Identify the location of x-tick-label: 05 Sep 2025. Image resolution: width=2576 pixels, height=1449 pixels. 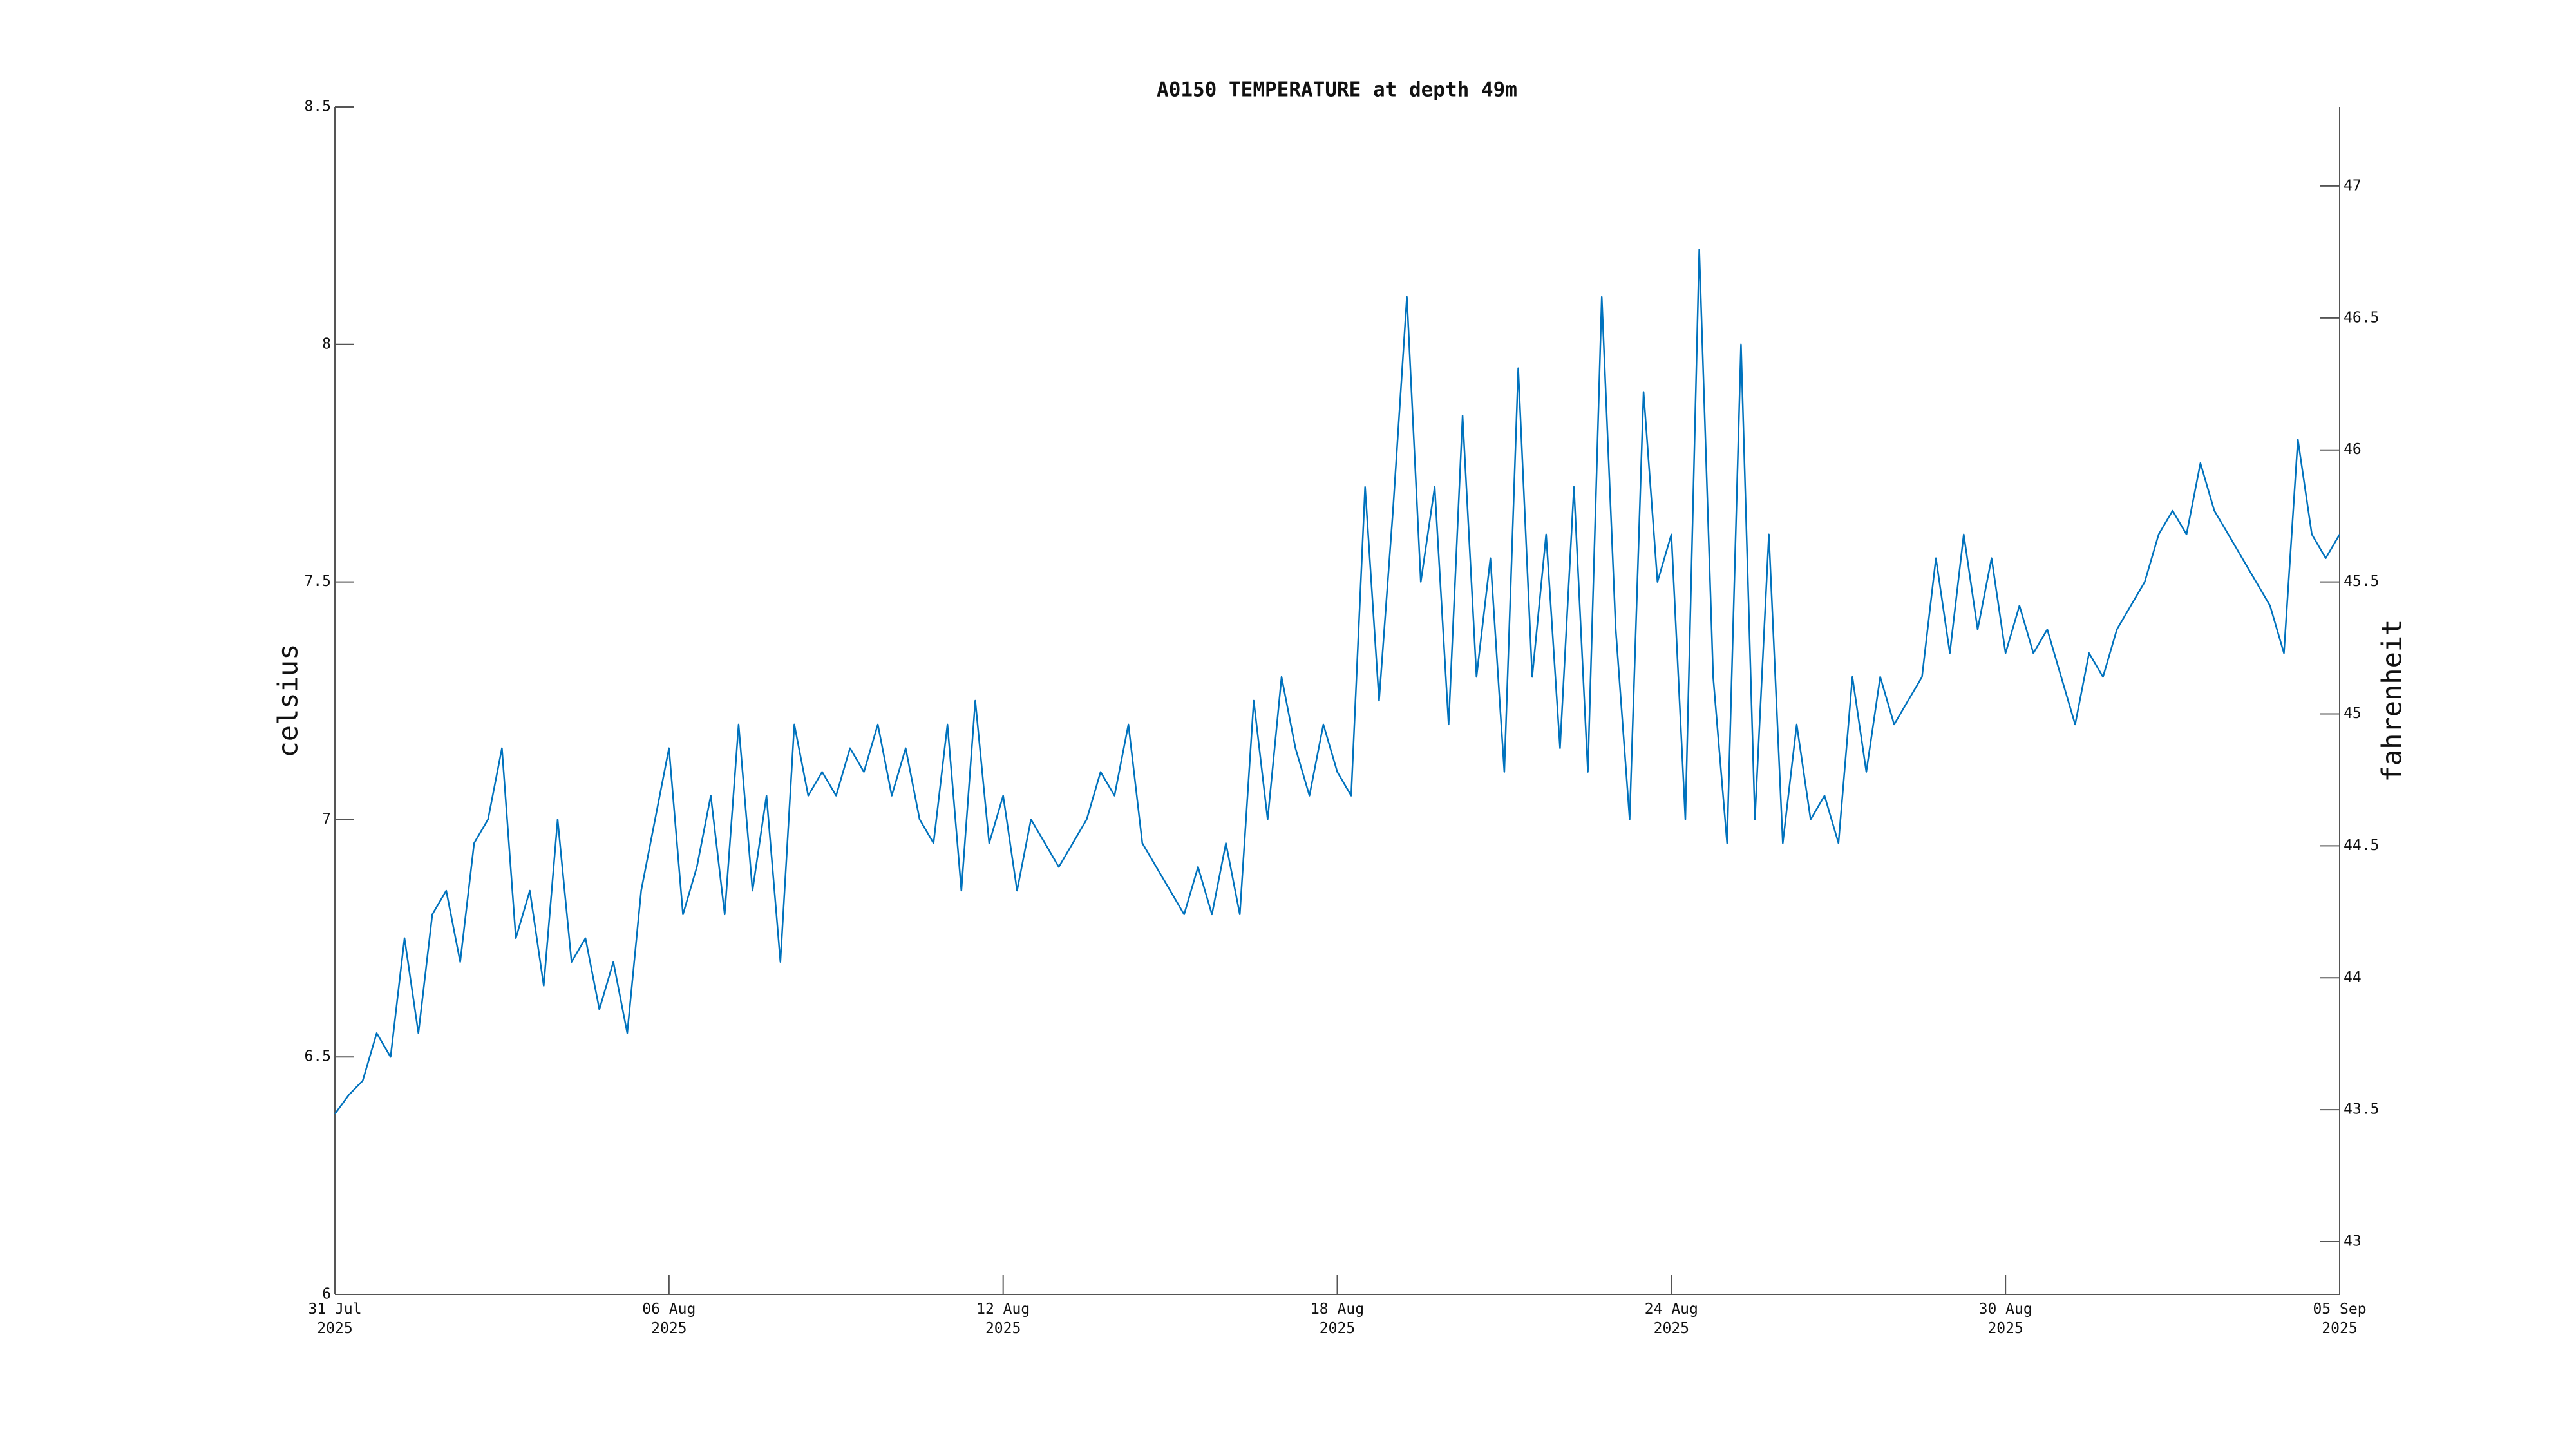
(2340, 1319).